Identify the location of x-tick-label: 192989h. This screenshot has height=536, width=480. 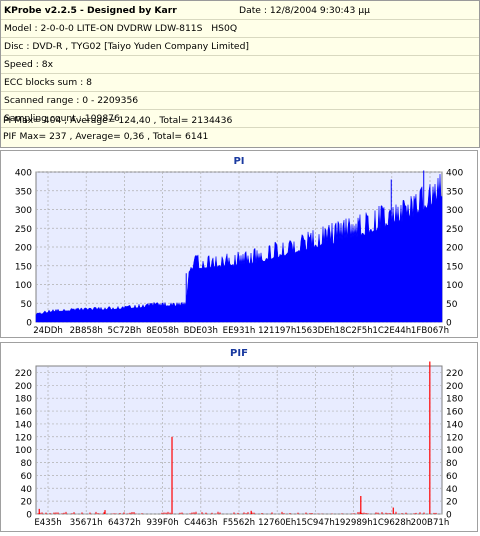
(353, 523).